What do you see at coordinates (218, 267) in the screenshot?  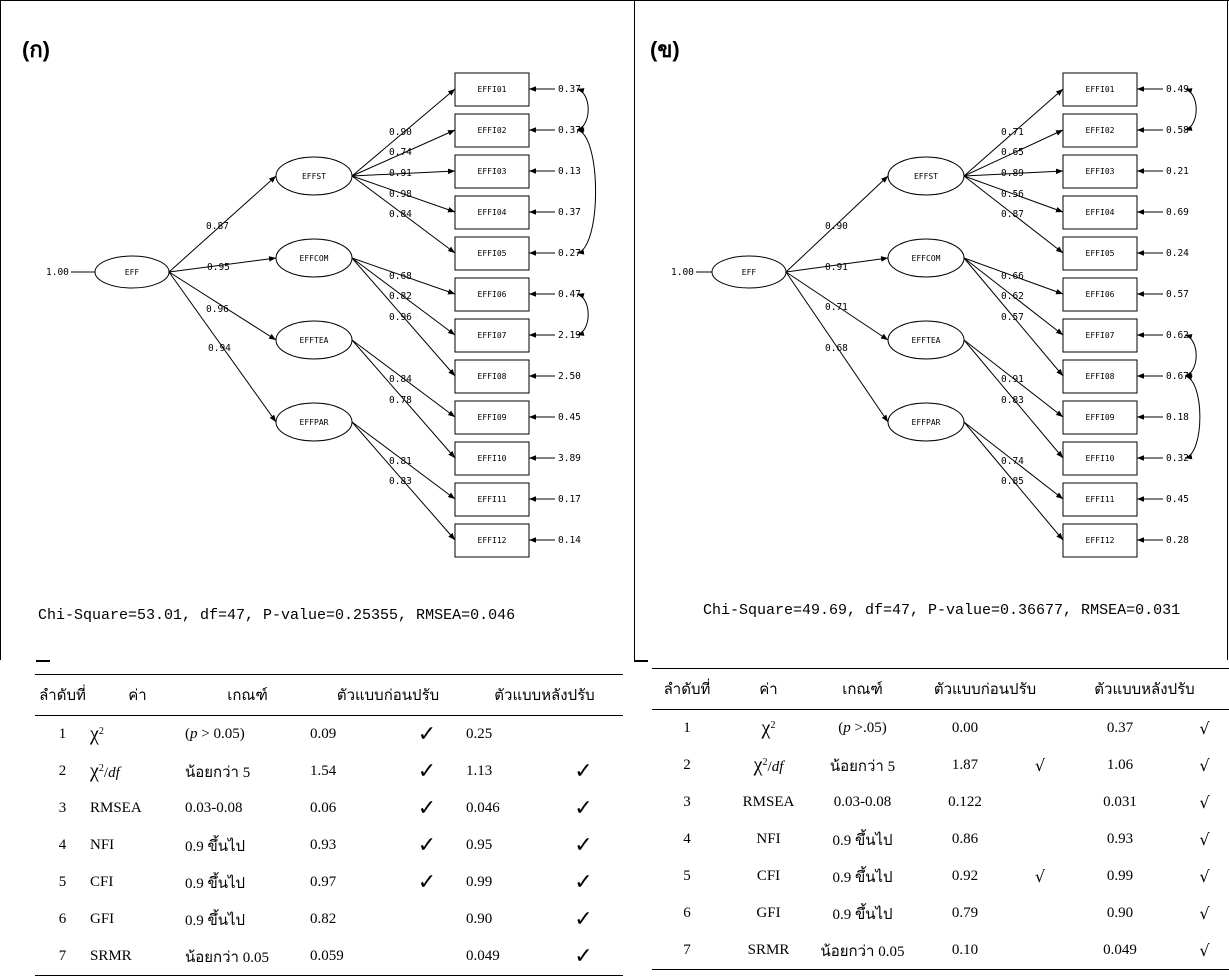 I see `factor-loading-label: 0.95` at bounding box center [218, 267].